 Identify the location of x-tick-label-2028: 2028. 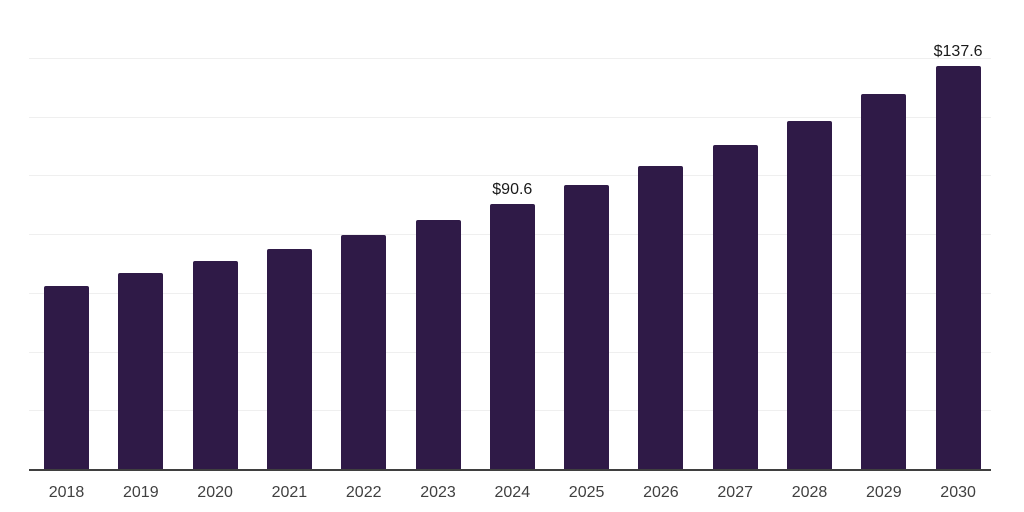
(809, 492).